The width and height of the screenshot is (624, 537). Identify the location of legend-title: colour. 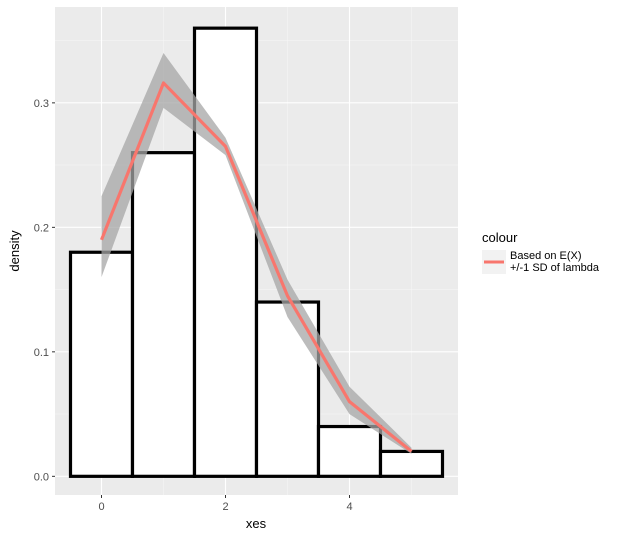
(500, 237).